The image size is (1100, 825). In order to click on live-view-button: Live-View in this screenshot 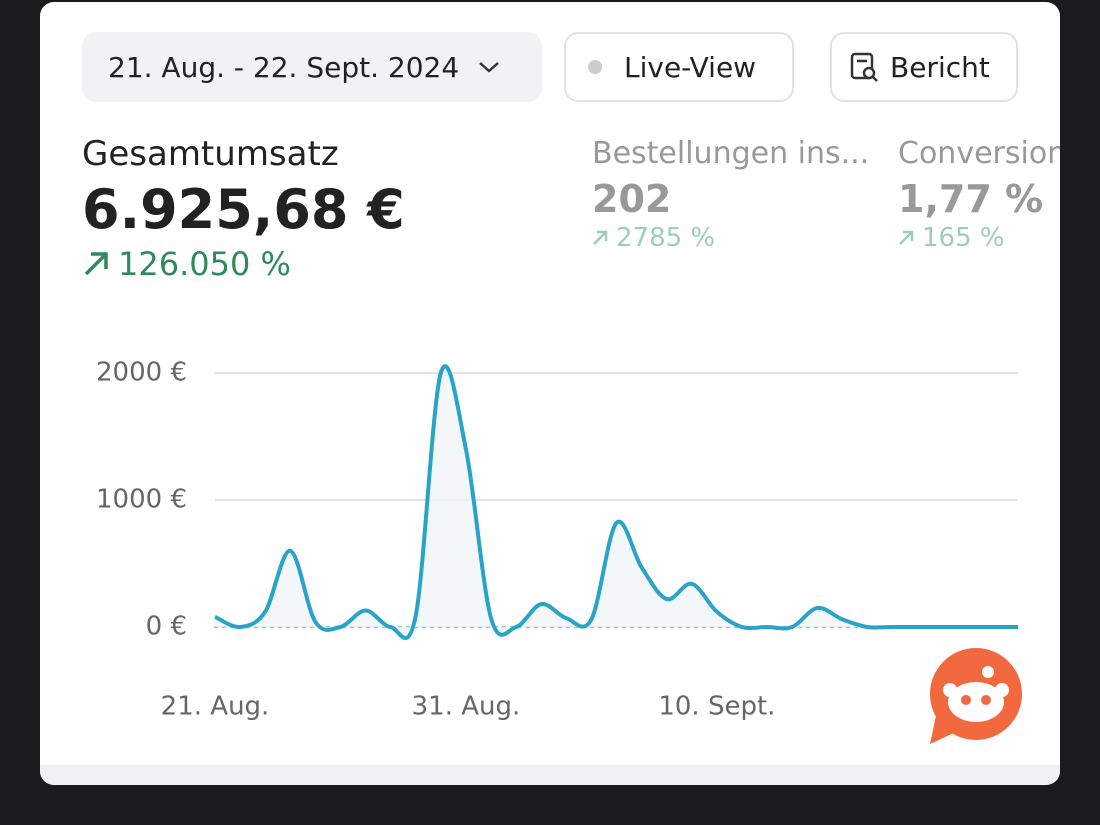, I will do `click(679, 67)`.